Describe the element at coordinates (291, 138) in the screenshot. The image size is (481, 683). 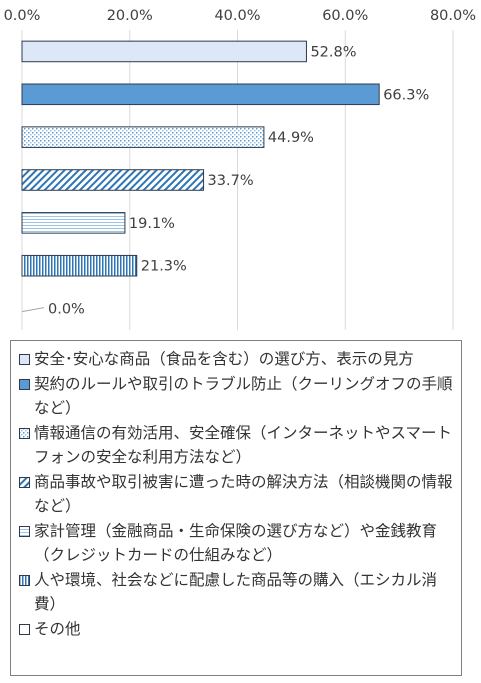
I see `data-label: 44.9%` at that location.